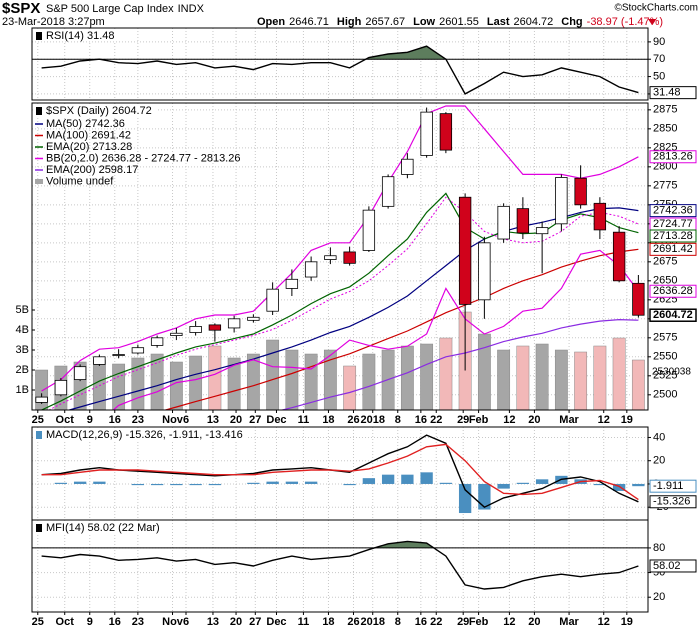  What do you see at coordinates (88, 135) in the screenshot?
I see `legend-label: MA(100) 2691.42` at bounding box center [88, 135].